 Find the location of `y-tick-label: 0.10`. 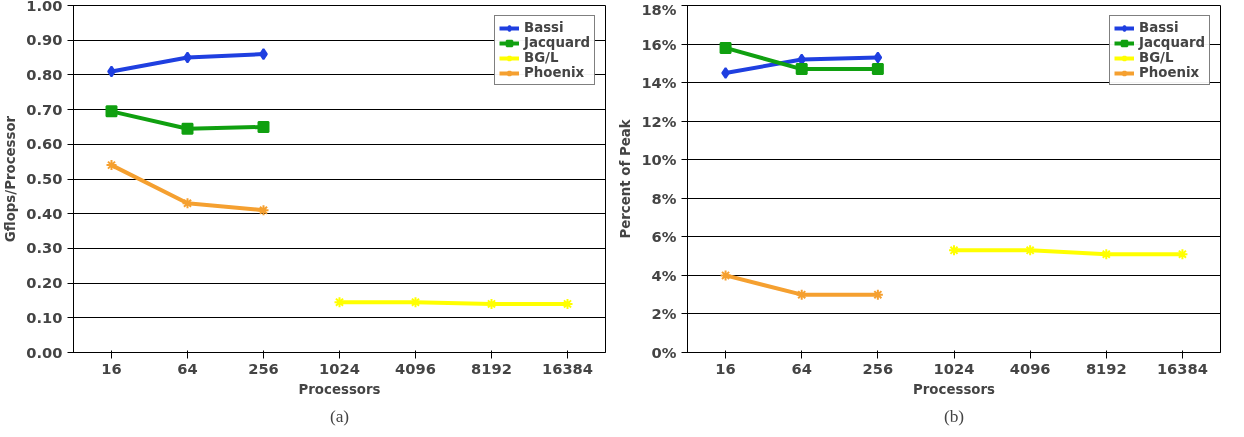

y-tick-label: 0.10 is located at coordinates (44, 317).